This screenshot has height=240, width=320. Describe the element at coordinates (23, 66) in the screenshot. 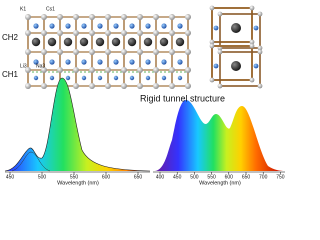

I see `atom-label: Li3` at that location.